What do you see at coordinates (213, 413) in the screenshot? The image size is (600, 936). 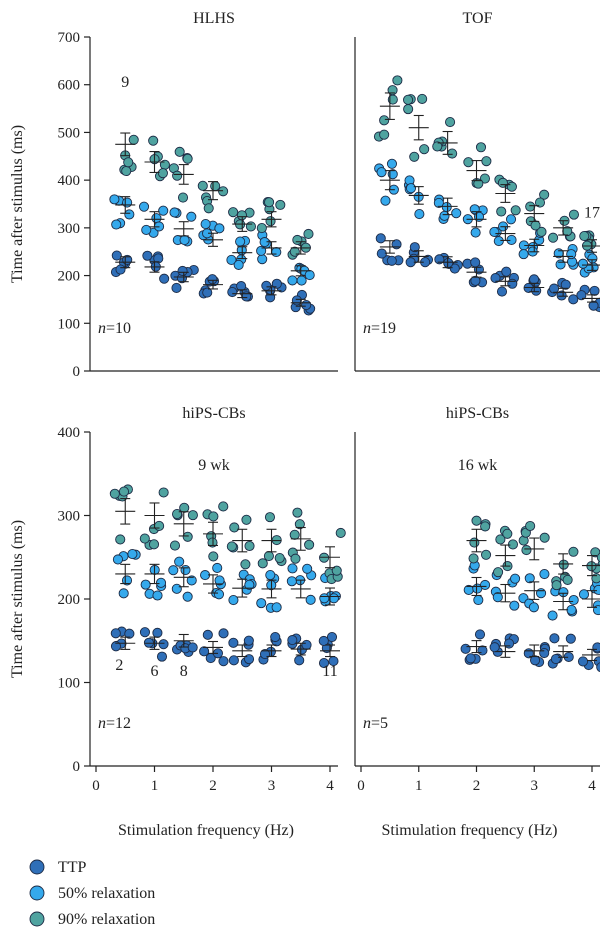 I see `panel-title: hiPS-CBs` at bounding box center [213, 413].